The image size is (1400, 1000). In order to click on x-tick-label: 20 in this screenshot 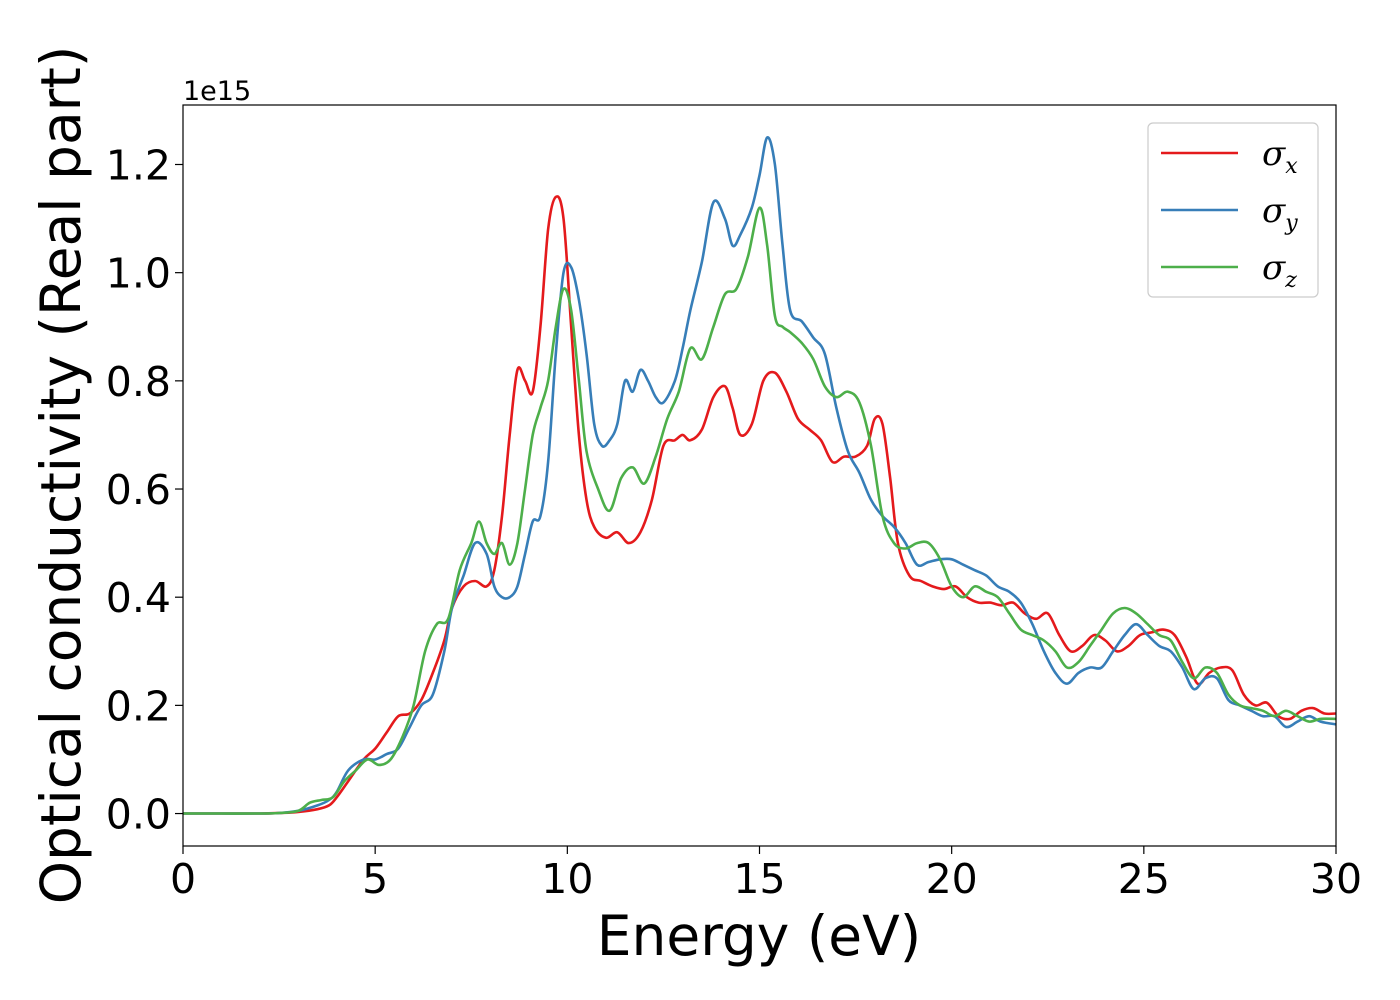, I will do `click(952, 879)`.